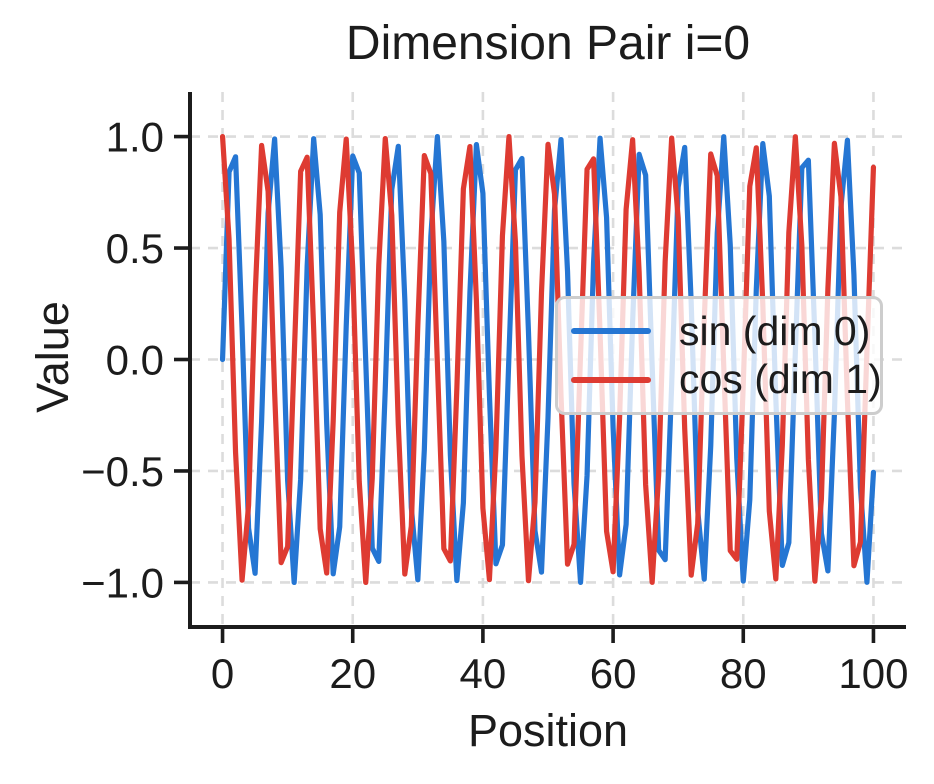 The image size is (934, 784). What do you see at coordinates (873, 673) in the screenshot?
I see `x-tick-label: 100` at bounding box center [873, 673].